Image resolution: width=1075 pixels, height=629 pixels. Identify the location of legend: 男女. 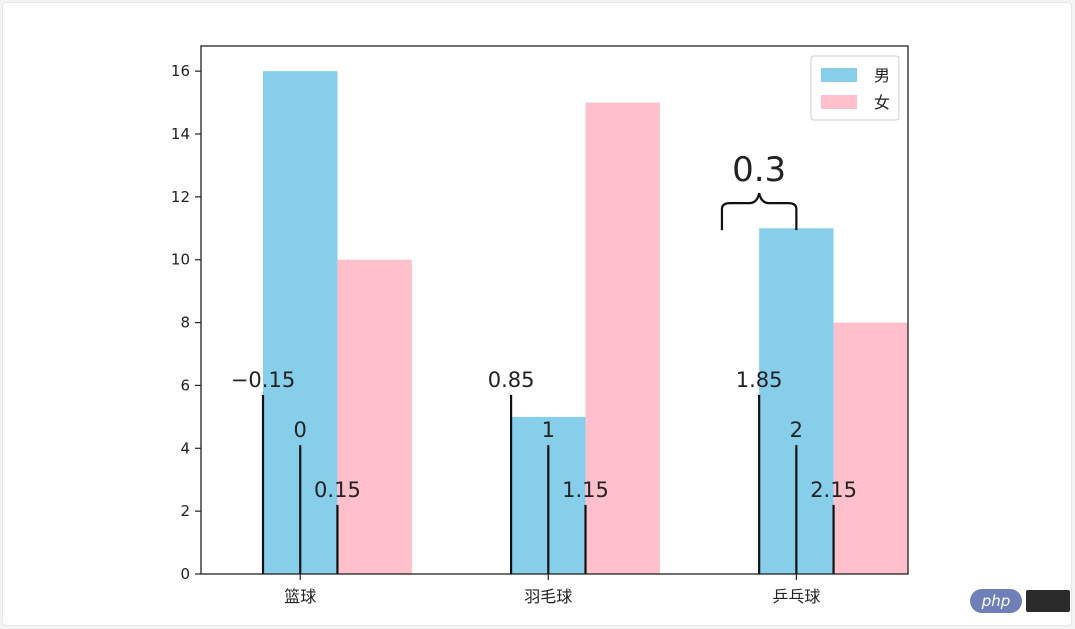
(855, 88).